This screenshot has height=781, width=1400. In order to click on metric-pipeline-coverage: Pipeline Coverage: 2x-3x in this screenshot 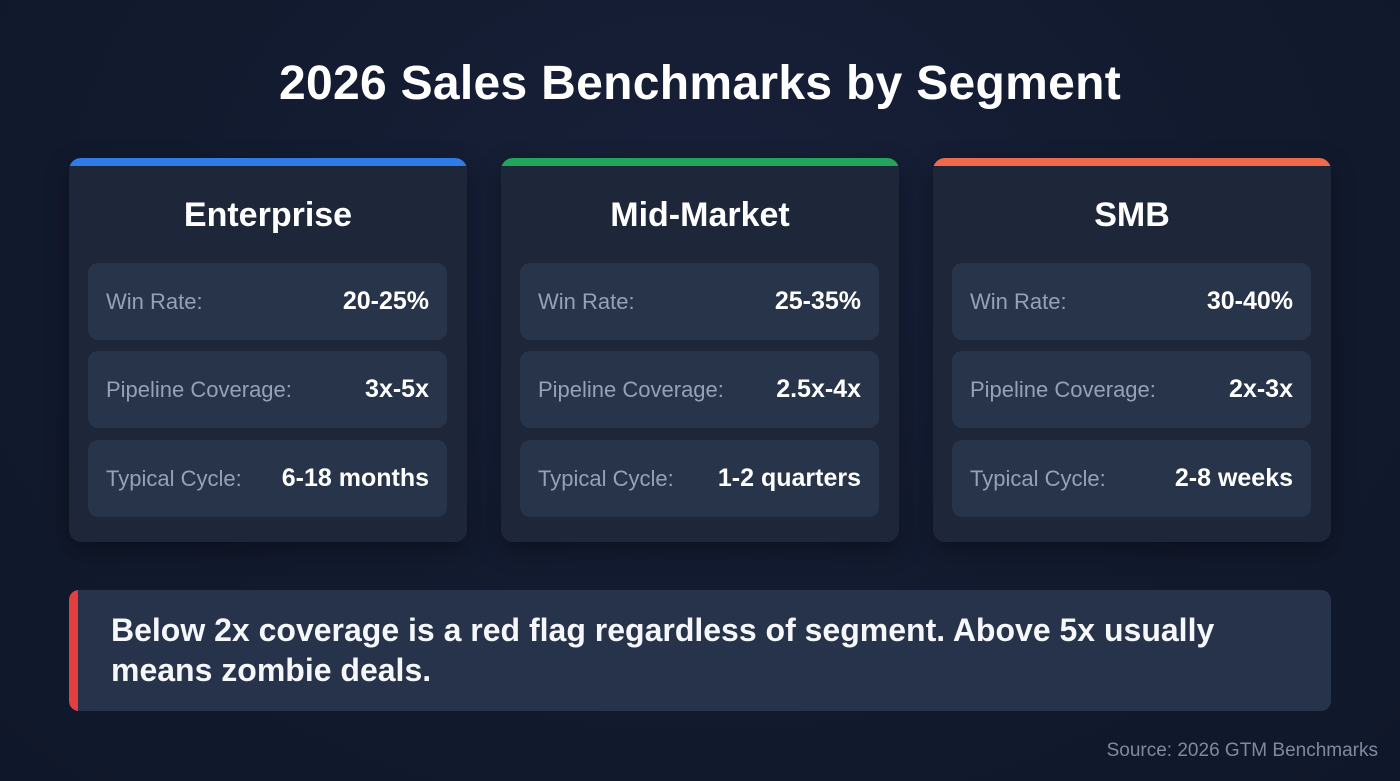, I will do `click(1131, 389)`.